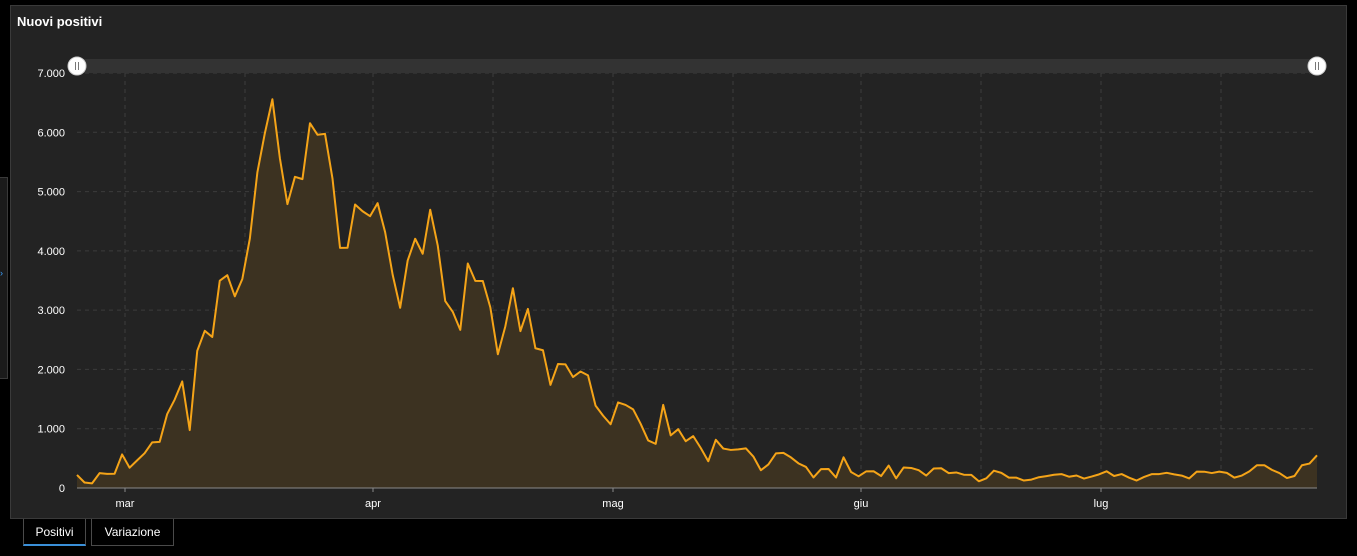 The image size is (1357, 556). I want to click on y-tick-label: 3.000, so click(51, 311).